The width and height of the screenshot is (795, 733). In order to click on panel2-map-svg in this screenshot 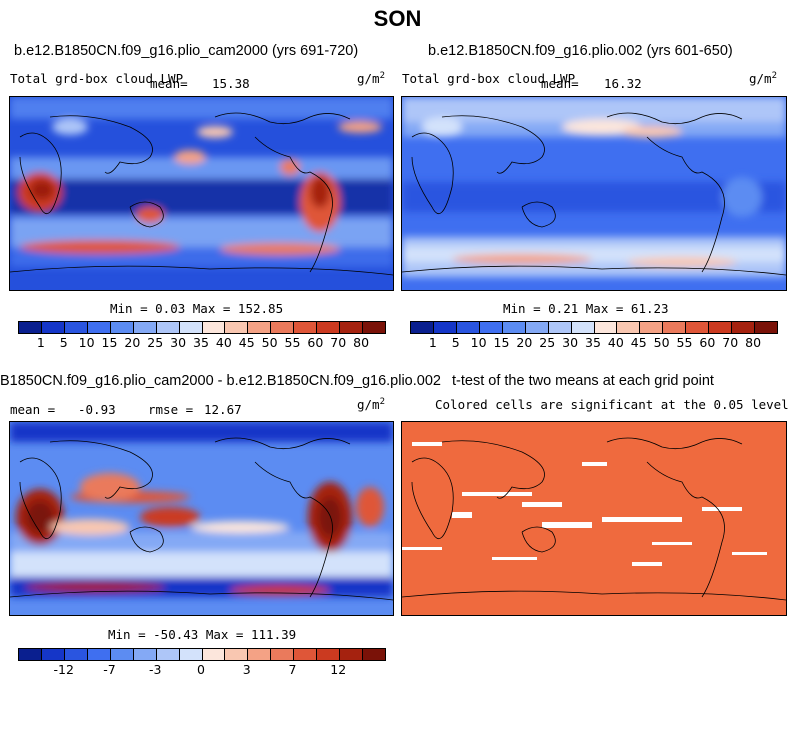, I will do `click(594, 193)`.